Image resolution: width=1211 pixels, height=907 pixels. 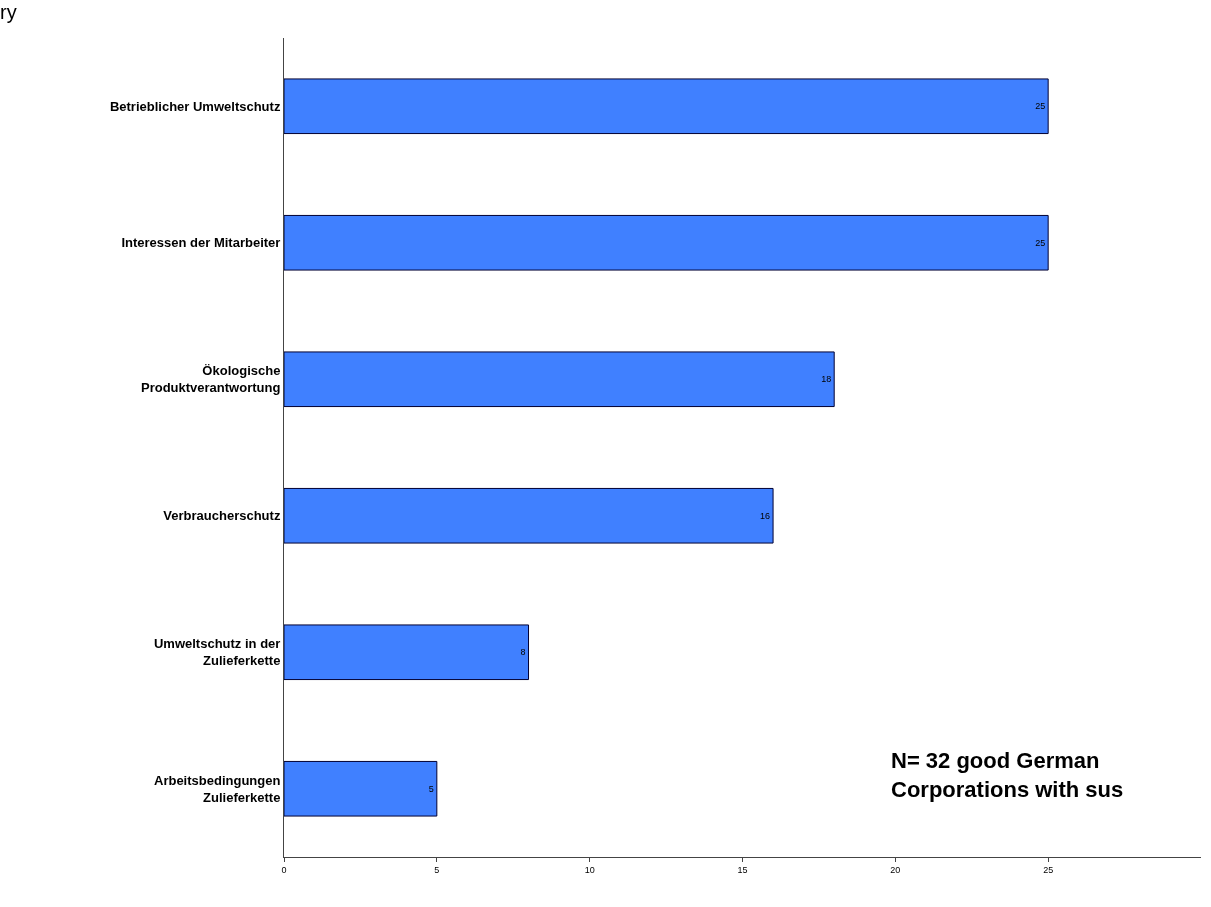 I want to click on y-tick-label: Interessen der Mitarbeiter, so click(x=201, y=243).